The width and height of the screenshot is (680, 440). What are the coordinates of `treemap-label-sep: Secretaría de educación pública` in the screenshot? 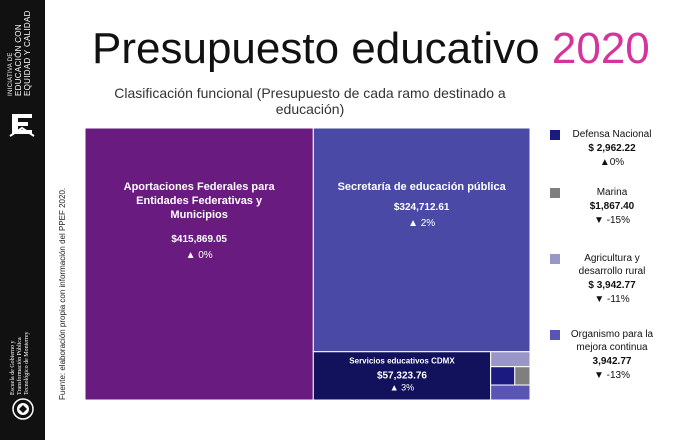 It's located at (422, 187).